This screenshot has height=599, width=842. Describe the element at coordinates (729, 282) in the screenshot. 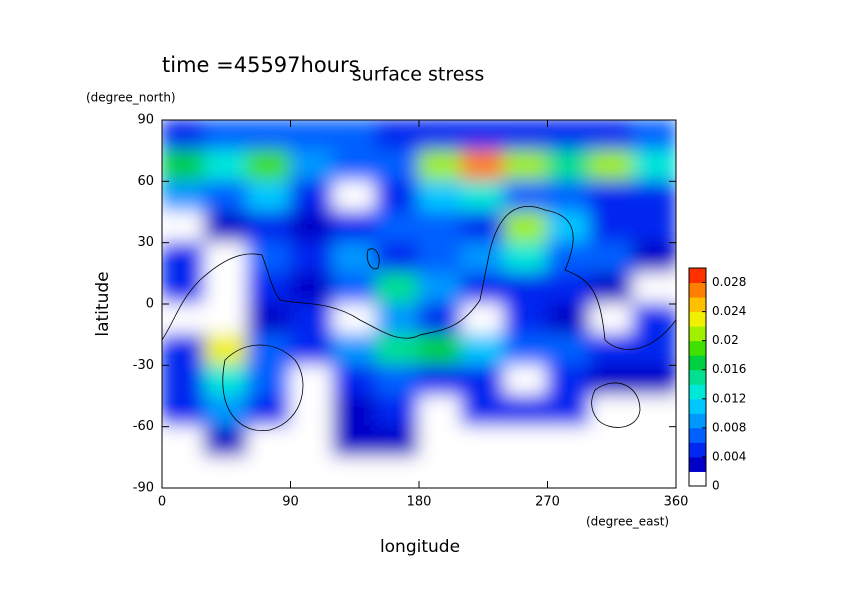

I see `colorbar-tick-label: 0.028` at that location.